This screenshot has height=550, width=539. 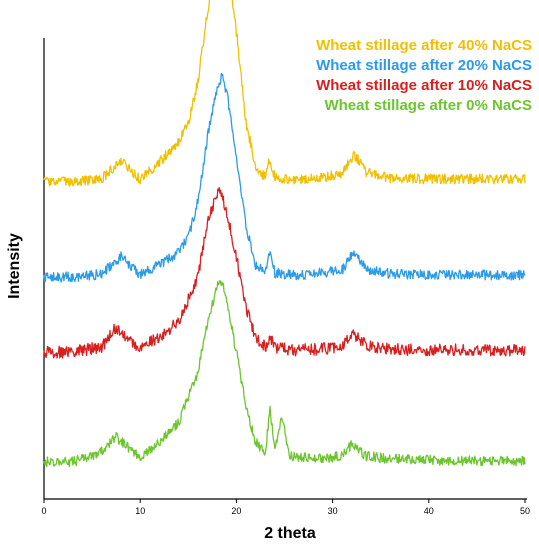 What do you see at coordinates (424, 45) in the screenshot?
I see `legend-entry: Wheat stillage after 40% NaCS` at bounding box center [424, 45].